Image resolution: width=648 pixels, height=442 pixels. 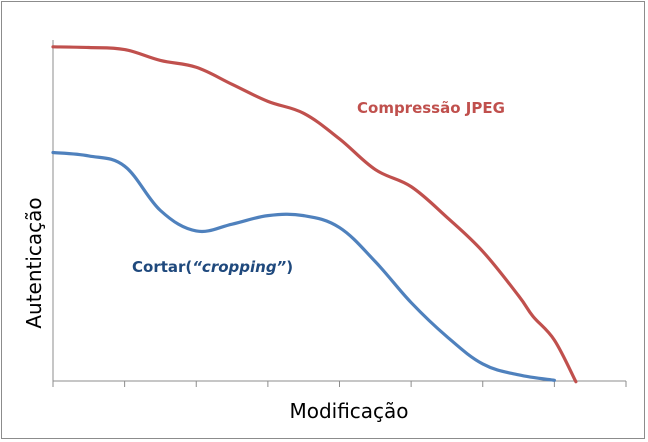 I want to click on series-label-compressao-jpeg: Compressão JPEG, so click(x=431, y=108).